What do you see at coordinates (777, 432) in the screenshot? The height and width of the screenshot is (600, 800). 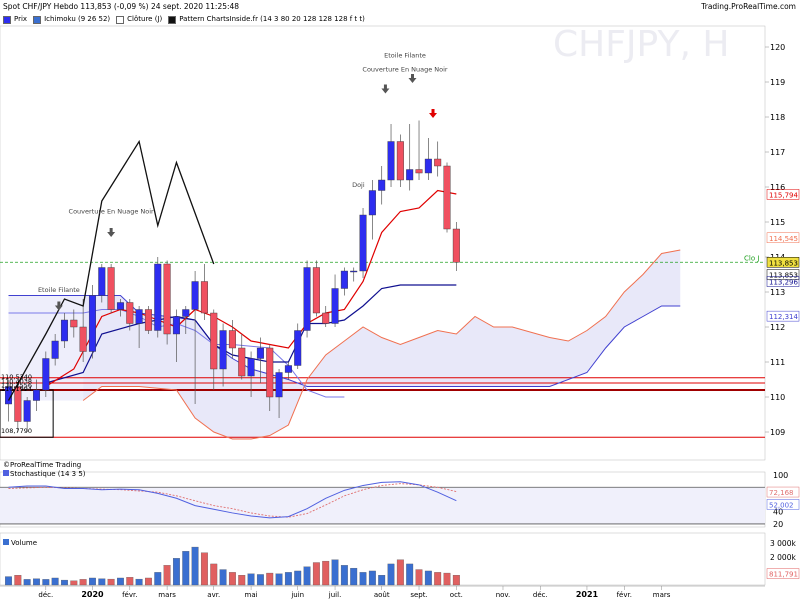 I see `y-tick-label: 109` at bounding box center [777, 432].